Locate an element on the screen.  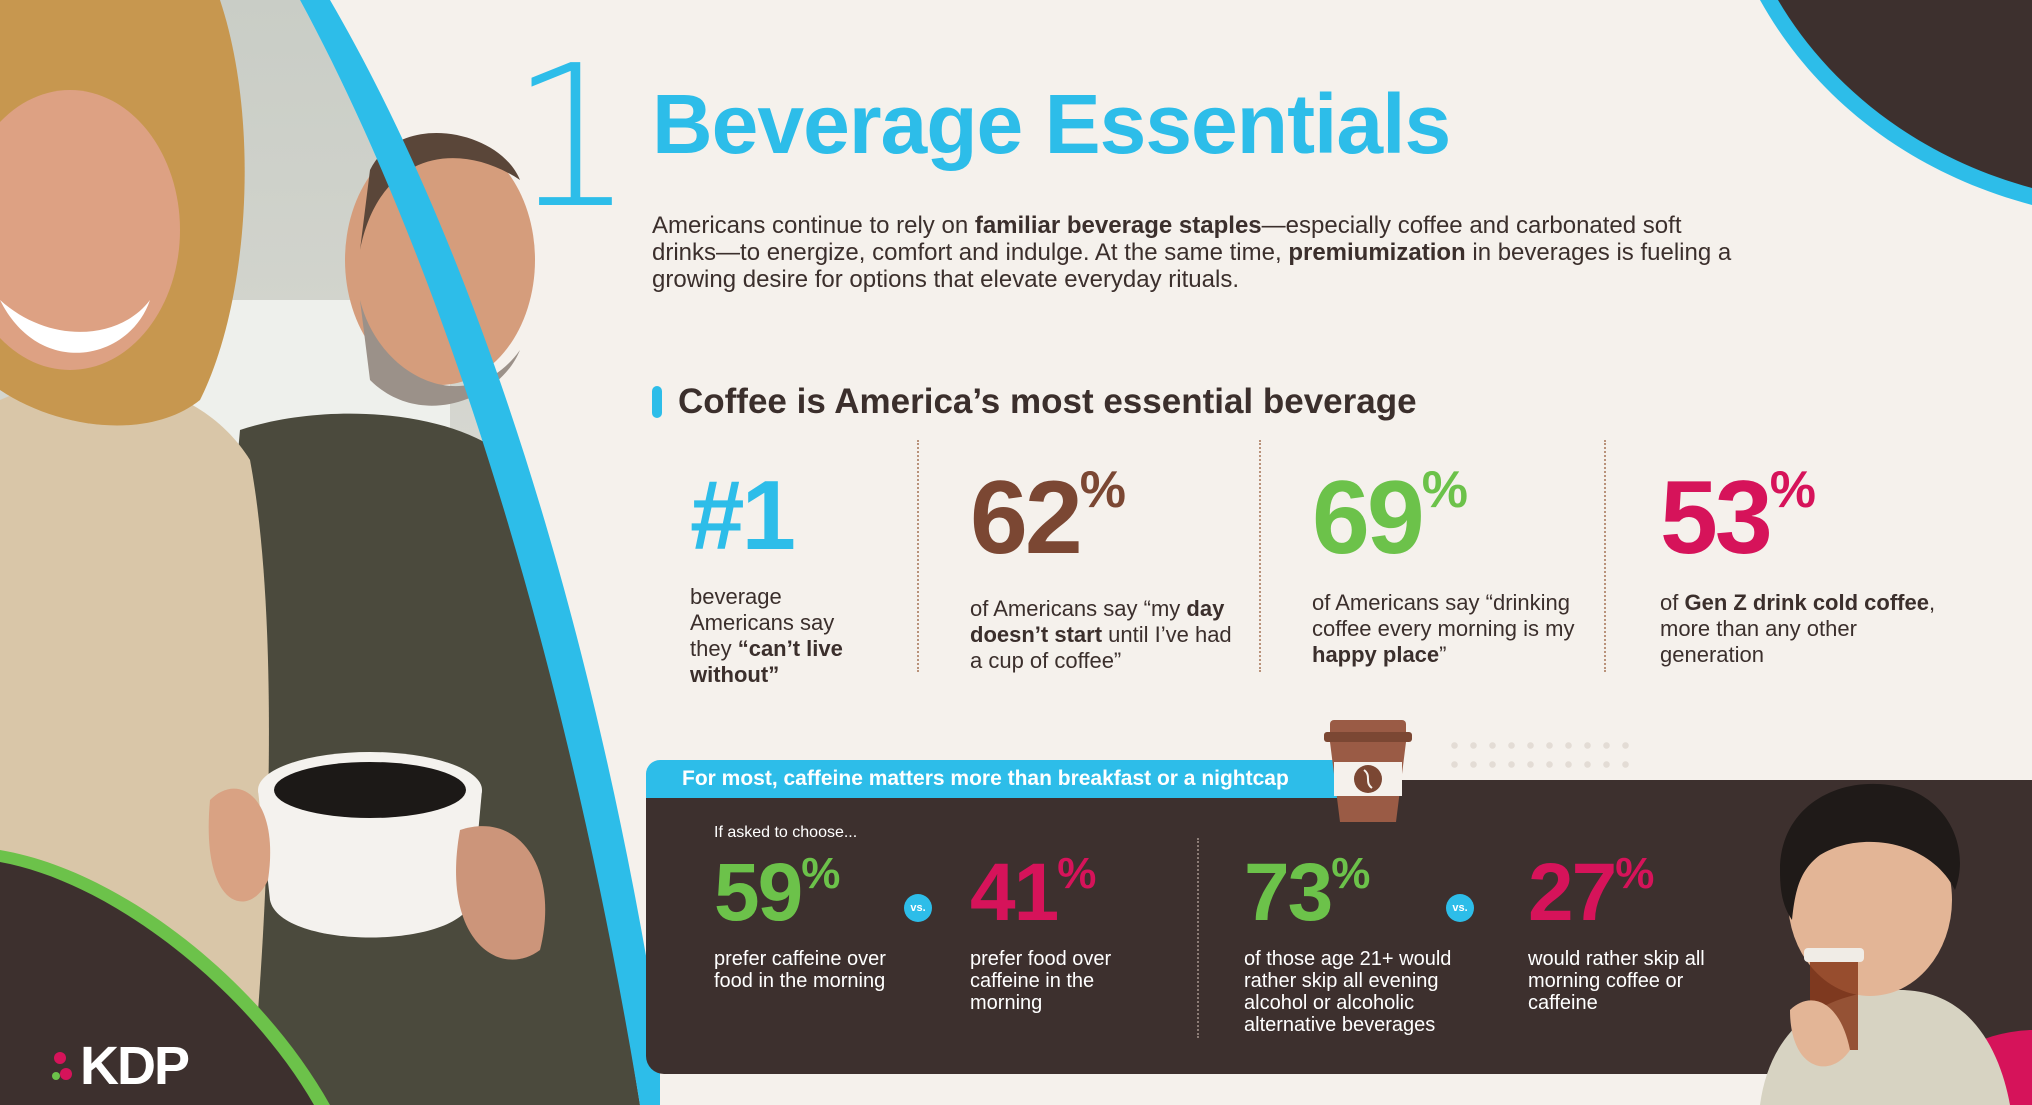
stat-number: 69% is located at coordinates (1390, 518).